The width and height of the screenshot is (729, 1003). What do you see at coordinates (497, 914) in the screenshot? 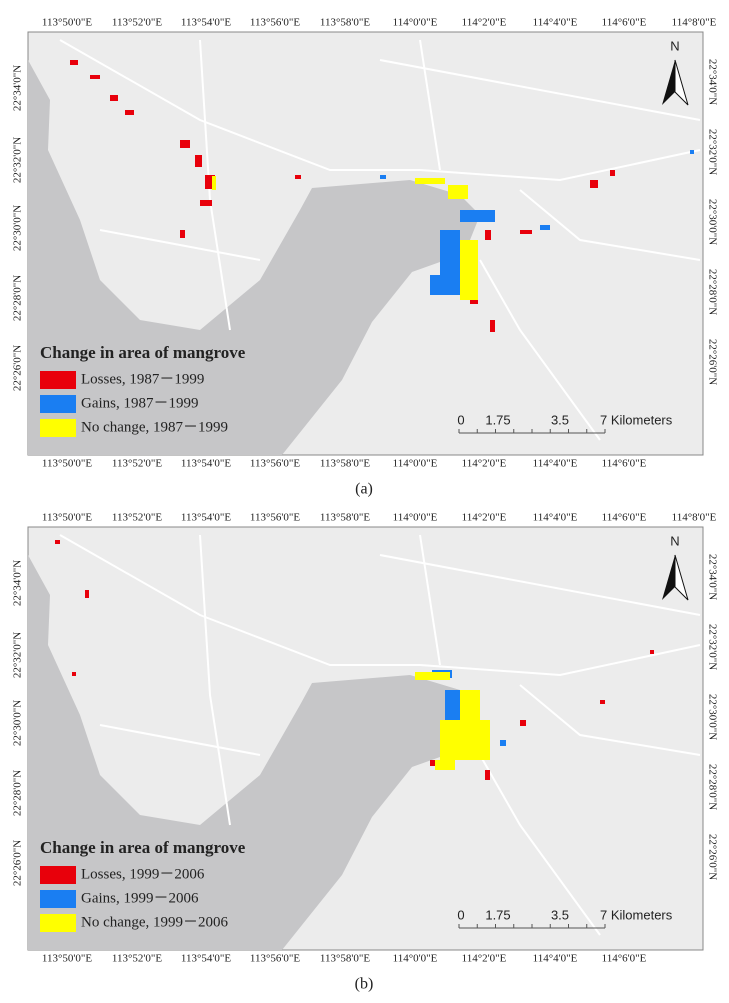
I see `scale-label: 1.75` at bounding box center [497, 914].